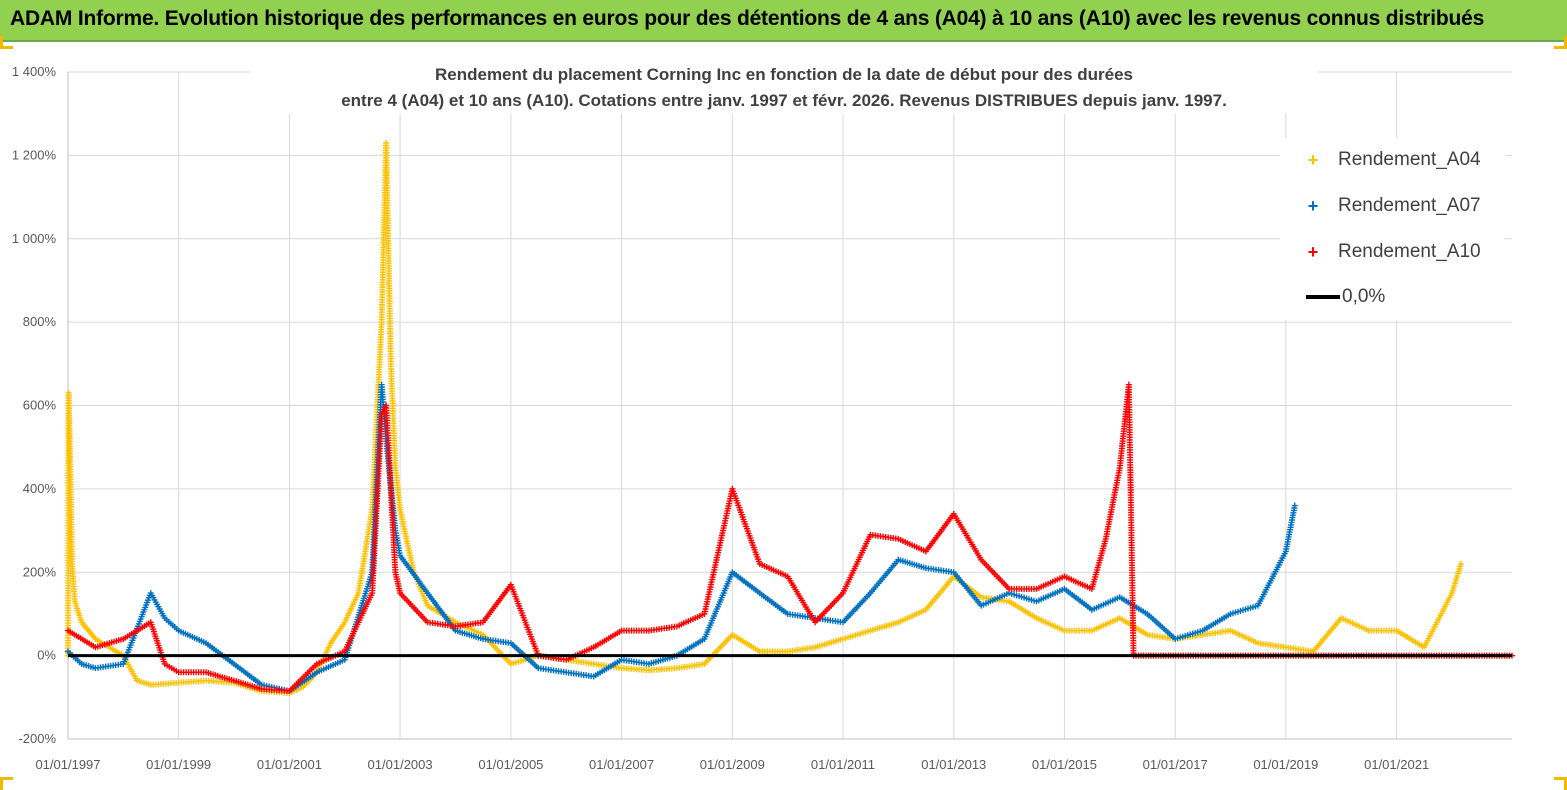 This screenshot has width=1567, height=790. What do you see at coordinates (1389, 160) in the screenshot?
I see `legend-item-a04: + Rendement_A04` at bounding box center [1389, 160].